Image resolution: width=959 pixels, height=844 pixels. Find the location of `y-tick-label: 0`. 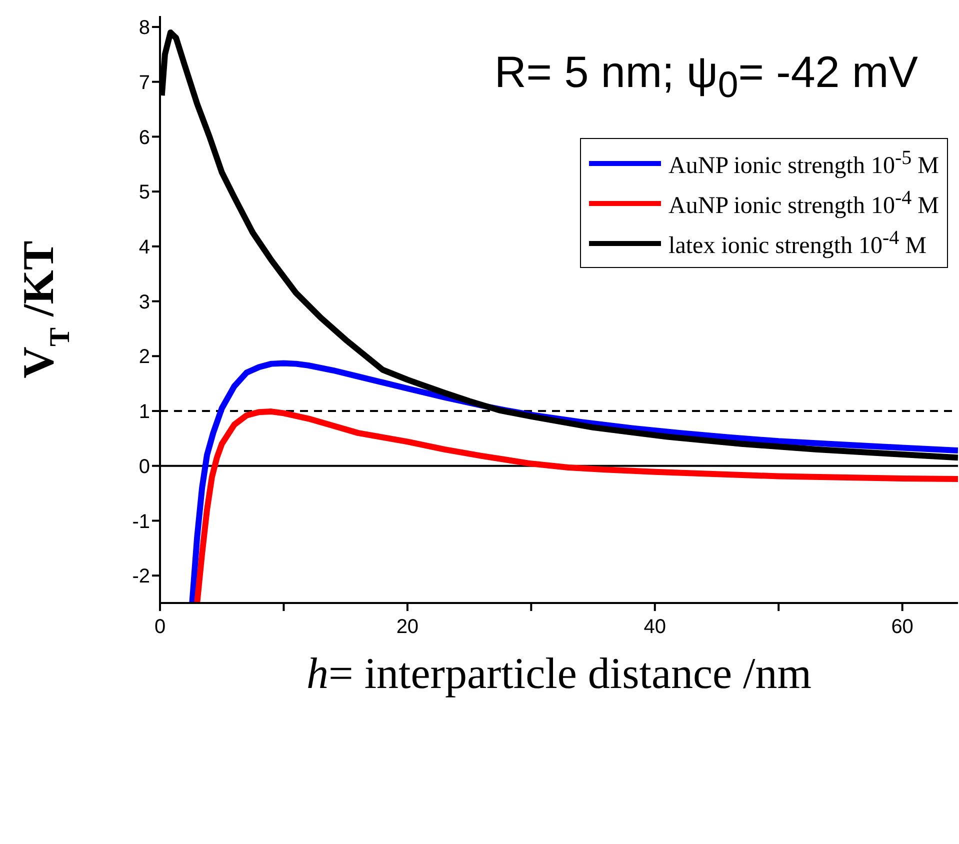

y-tick-label: 0 is located at coordinates (144, 467).